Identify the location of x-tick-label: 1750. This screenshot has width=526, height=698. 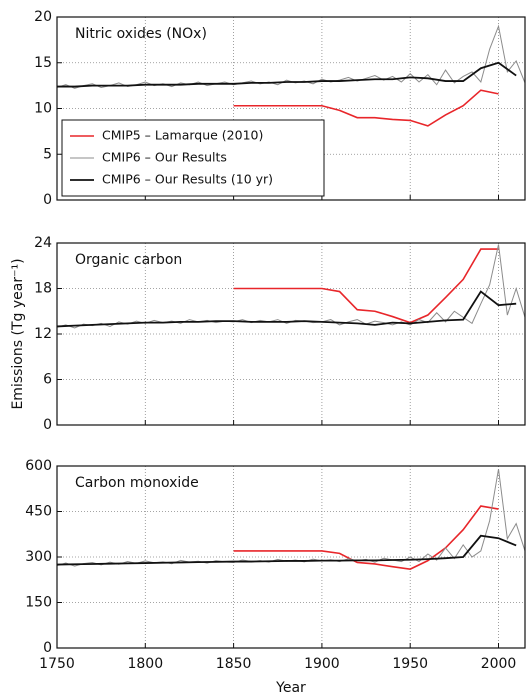
(57, 664).